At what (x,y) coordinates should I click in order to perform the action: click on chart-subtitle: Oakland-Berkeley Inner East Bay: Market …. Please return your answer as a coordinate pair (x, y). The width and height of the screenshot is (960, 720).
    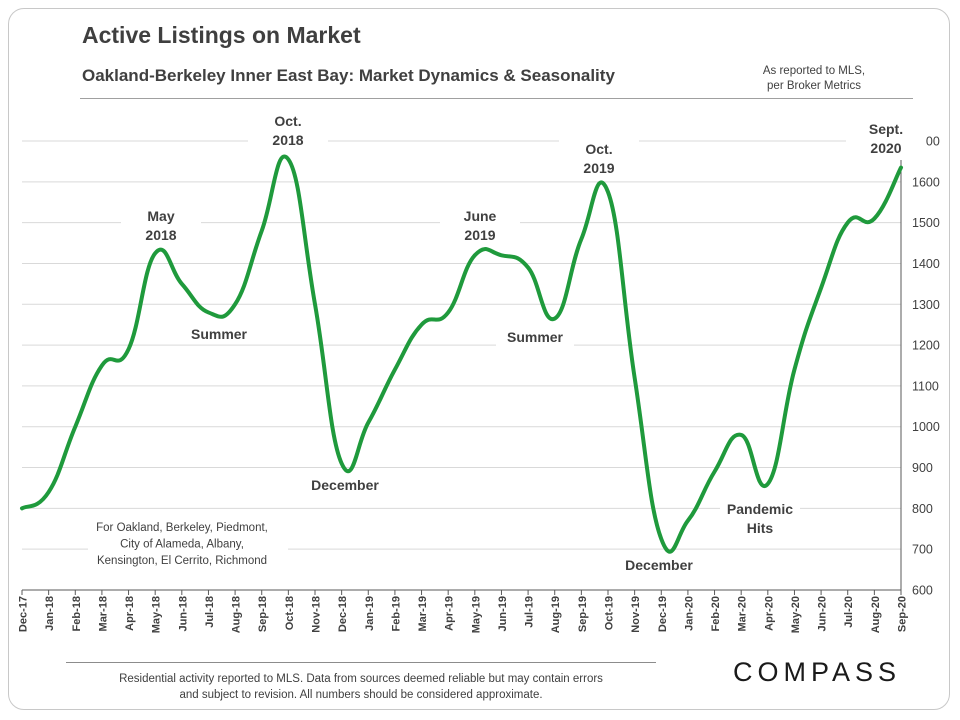
    Looking at the image, I should click on (348, 75).